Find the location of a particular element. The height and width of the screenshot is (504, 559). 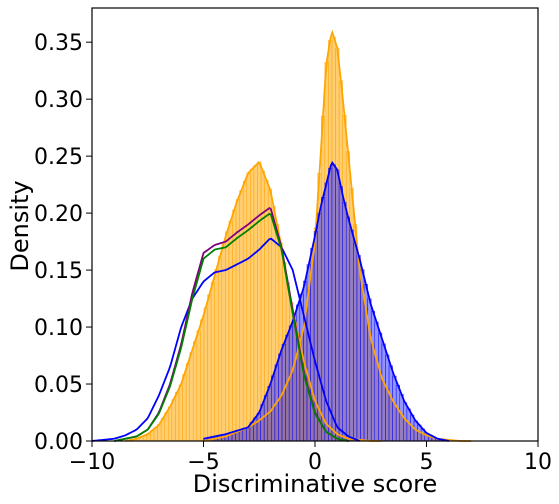

y-tick-label: 0.05 is located at coordinates (58, 385).